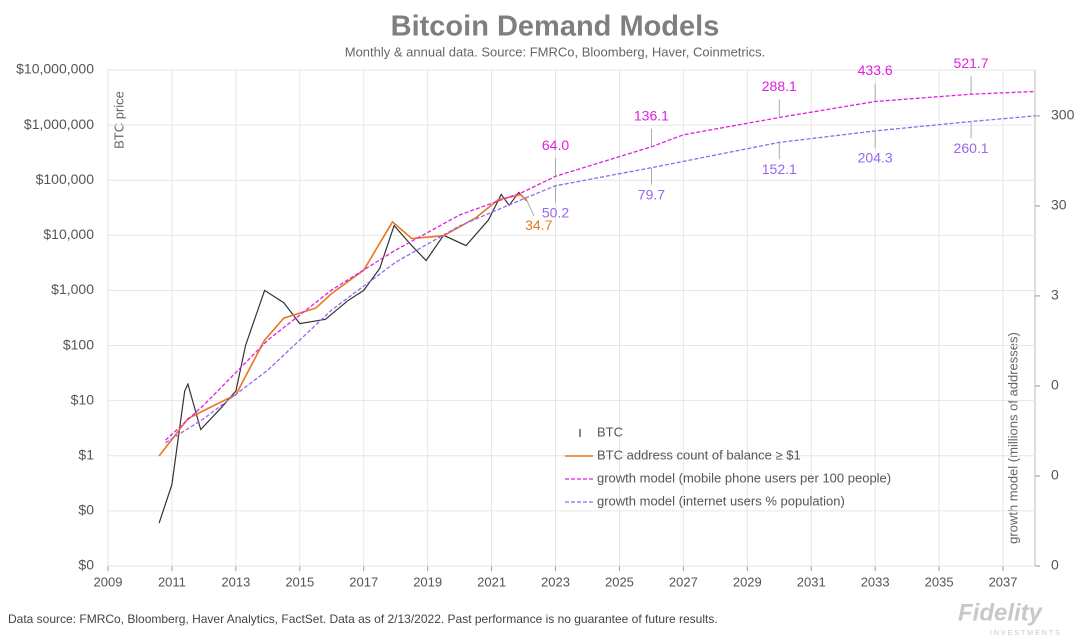  Describe the element at coordinates (363, 581) in the screenshot. I see `x-tick-label: 2017` at that location.